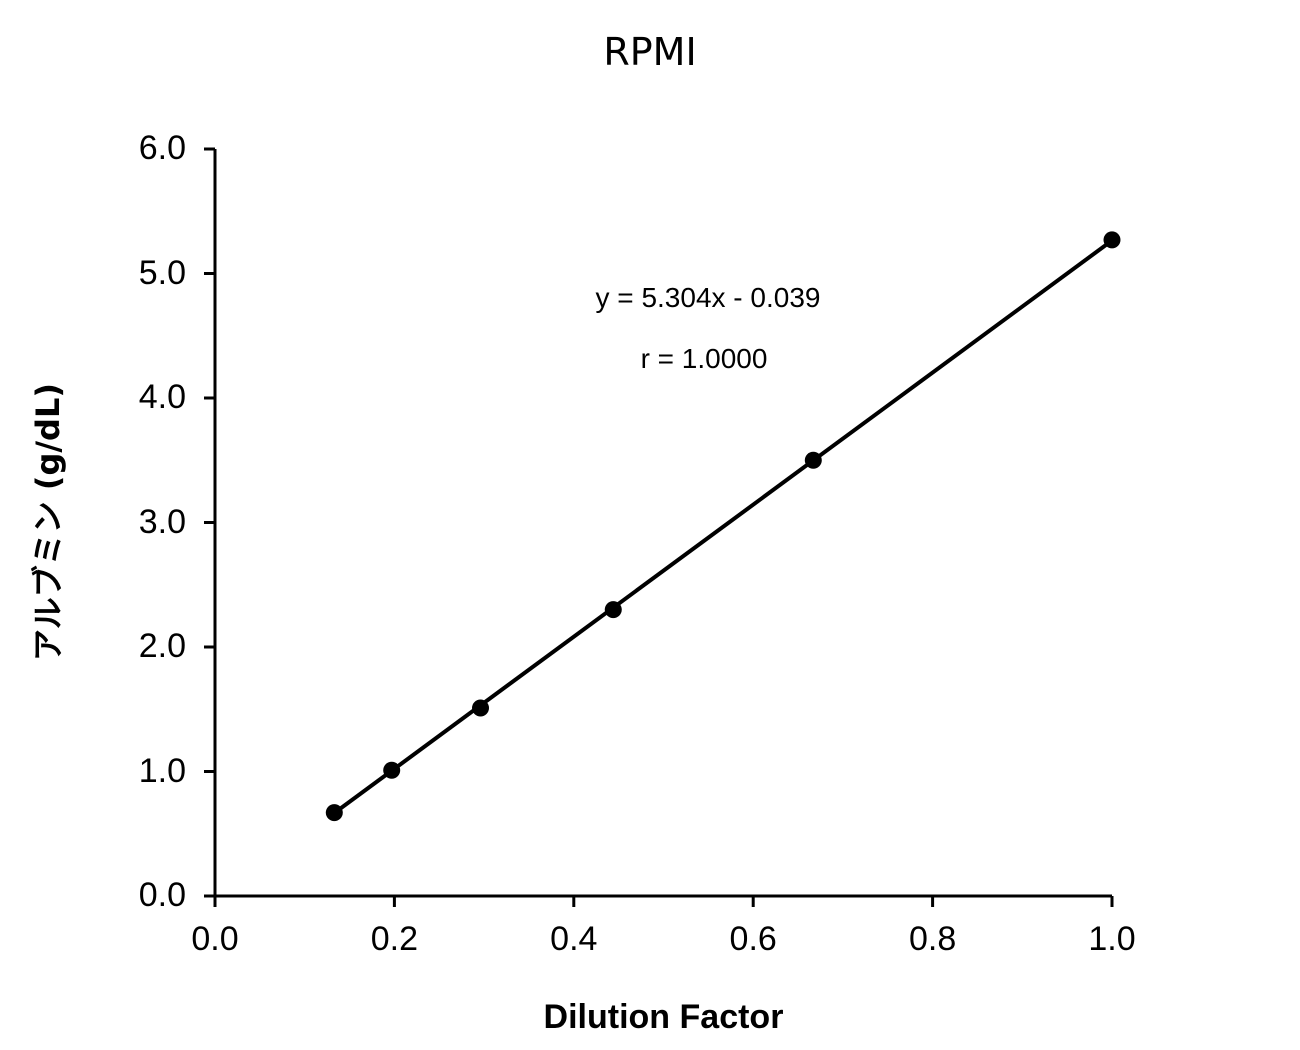 This screenshot has width=1300, height=1050. I want to click on y-tick-label: 5.0, so click(162, 272).